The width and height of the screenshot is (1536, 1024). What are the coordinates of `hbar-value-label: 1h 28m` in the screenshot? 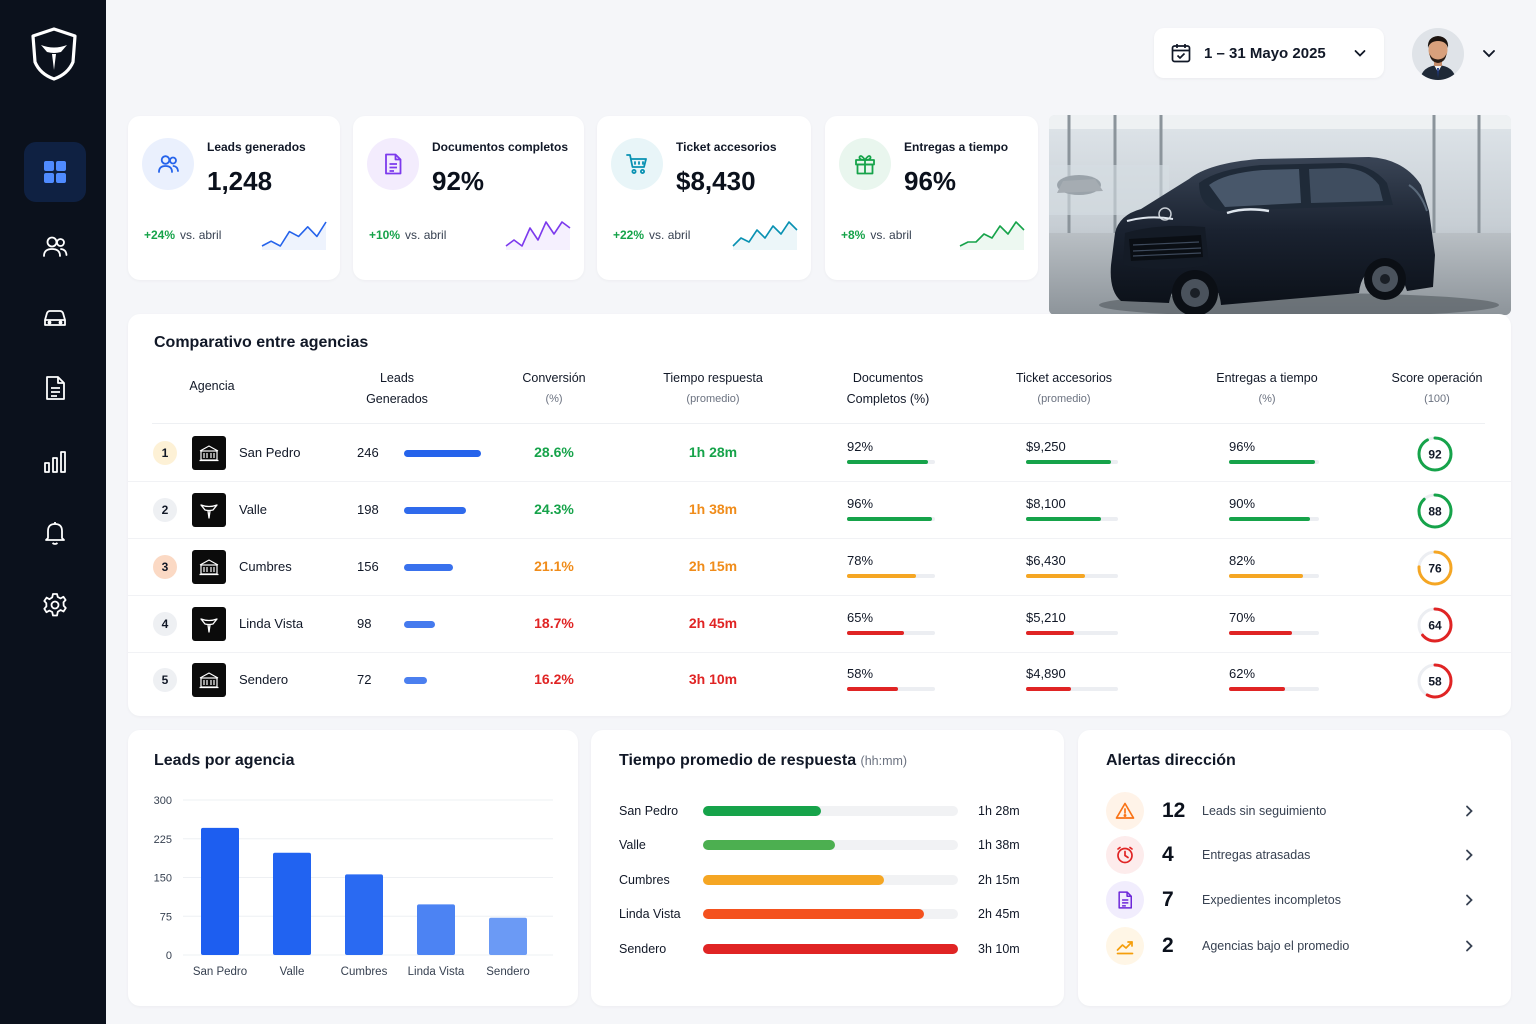 It's located at (999, 811).